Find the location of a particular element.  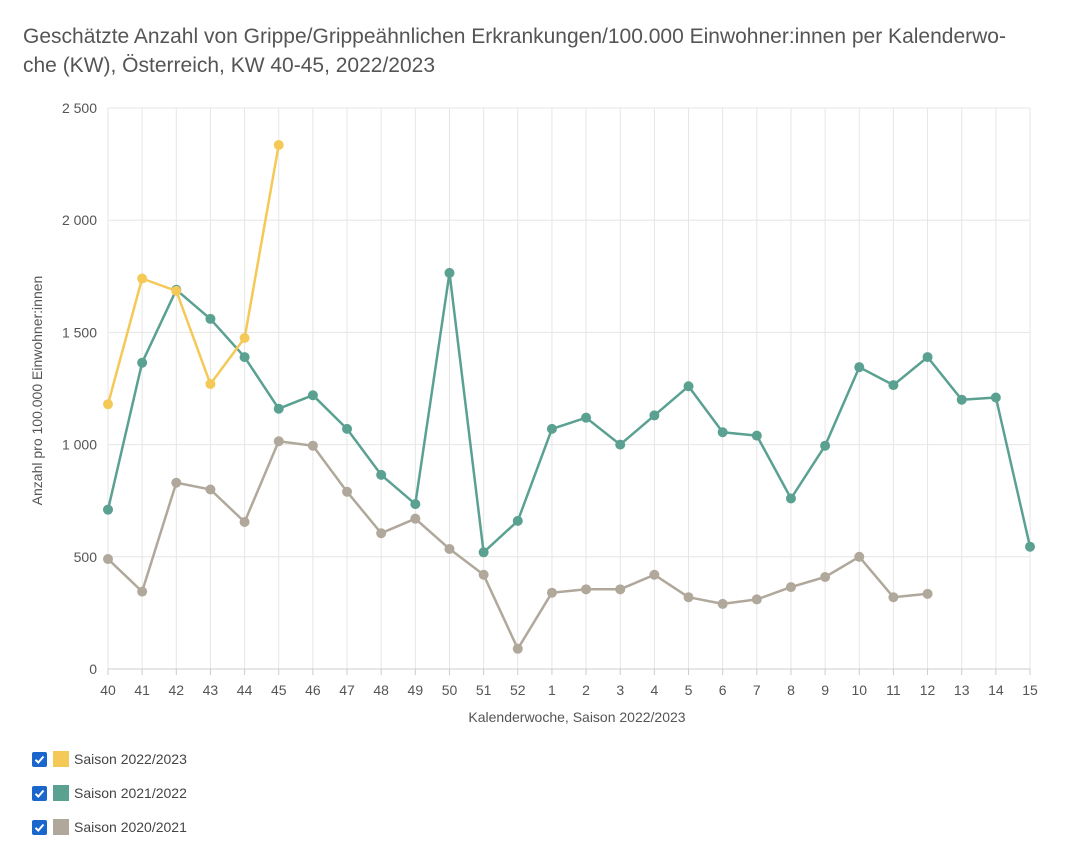

legend-item-saison-2021-2022: Saison 2021/2022 is located at coordinates (109, 793).